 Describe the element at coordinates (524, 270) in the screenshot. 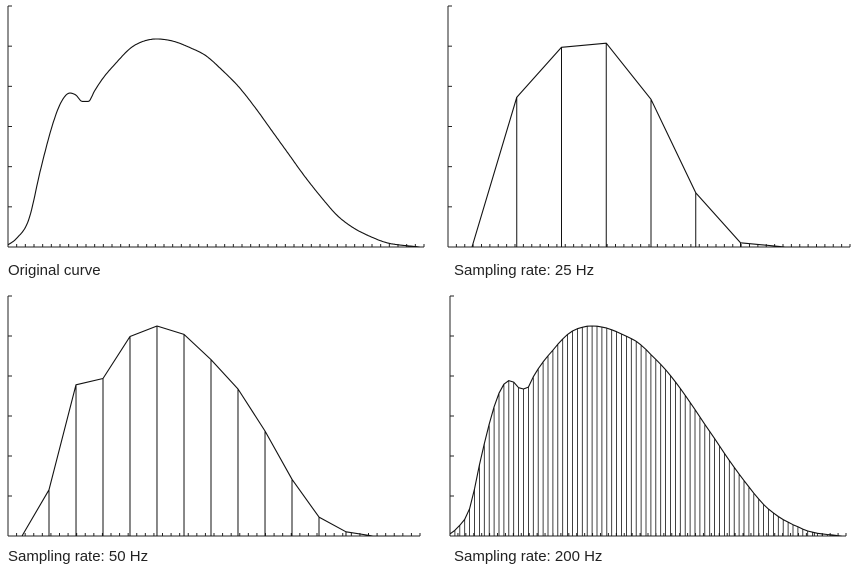

I see `chart-caption-25hz: Sampling rate: 25 Hz` at that location.